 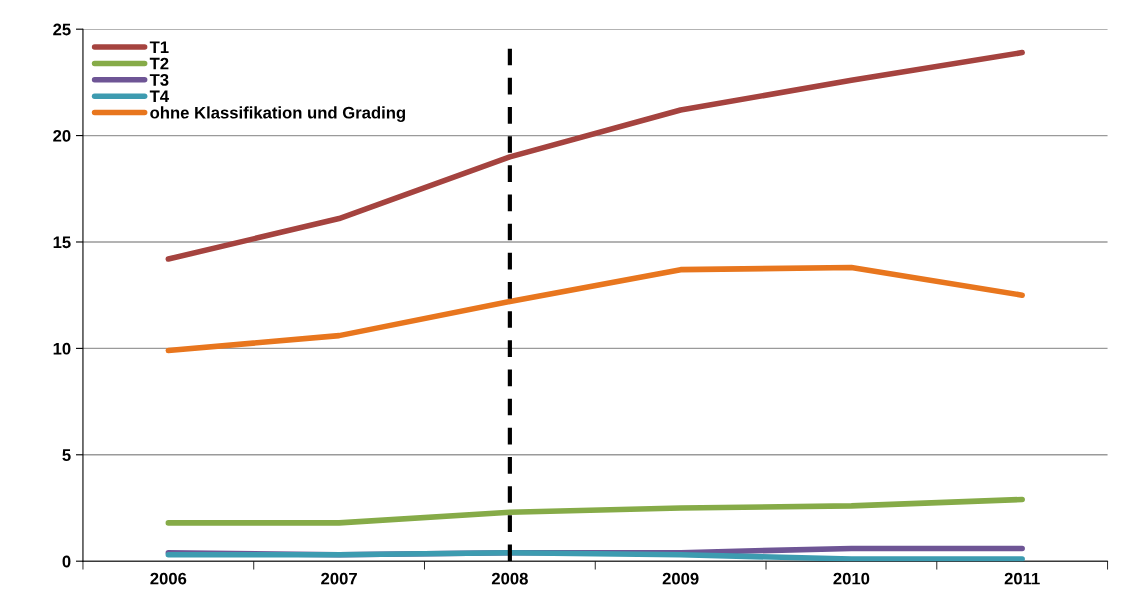 I want to click on x-tick-label: 2006, so click(x=168, y=578).